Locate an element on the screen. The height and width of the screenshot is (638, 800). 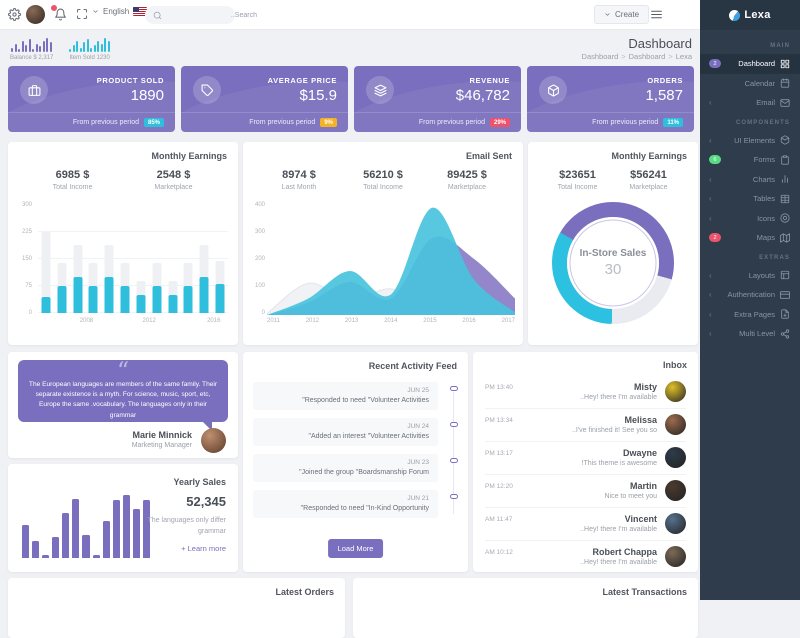
sidebar-section-header: COMPONENTS is located at coordinates (762, 122).